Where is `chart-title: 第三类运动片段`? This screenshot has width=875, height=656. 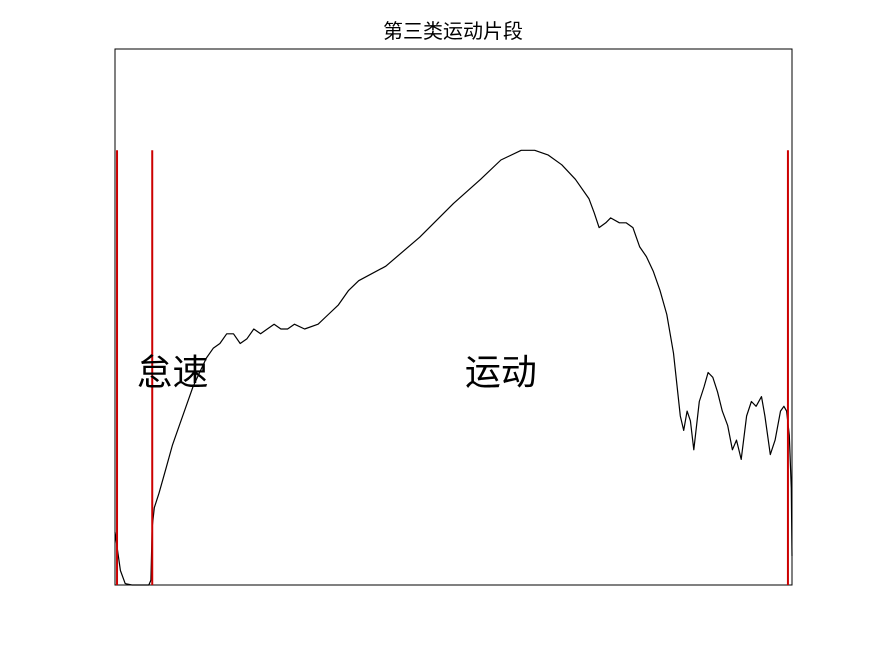 chart-title: 第三类运动片段 is located at coordinates (453, 31).